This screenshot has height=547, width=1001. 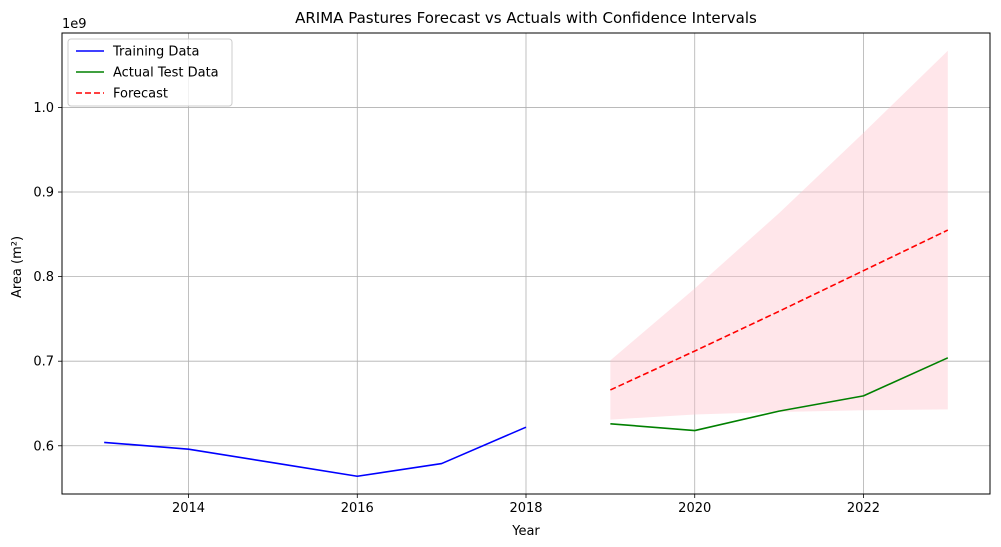 I want to click on y-offset-label: 1e9, so click(x=74, y=24).